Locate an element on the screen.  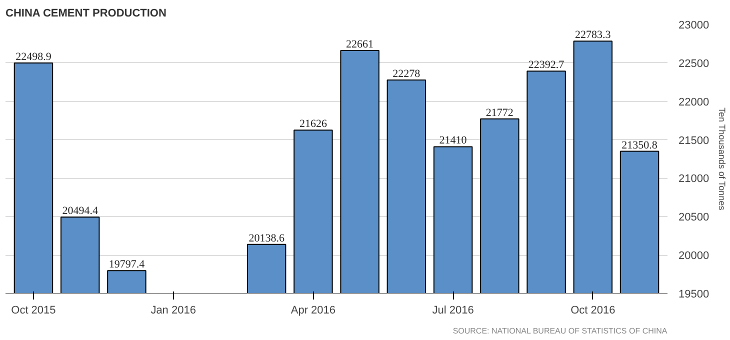
source-note: SOURCE: NATIONAL BUREAU OF STATISTICS OF CHINA is located at coordinates (560, 331).